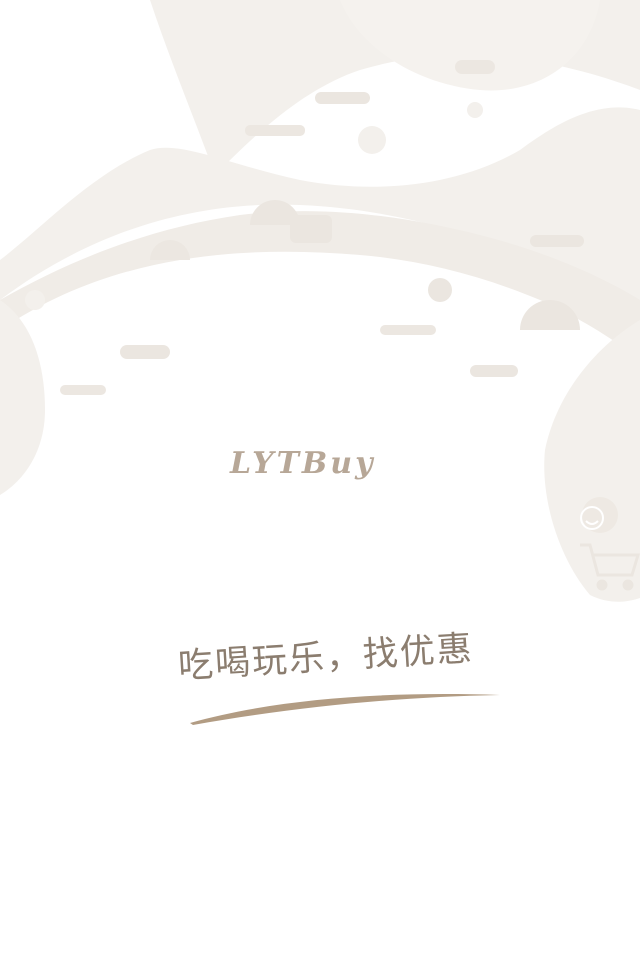  I want to click on tagline-underline, so click(345, 709).